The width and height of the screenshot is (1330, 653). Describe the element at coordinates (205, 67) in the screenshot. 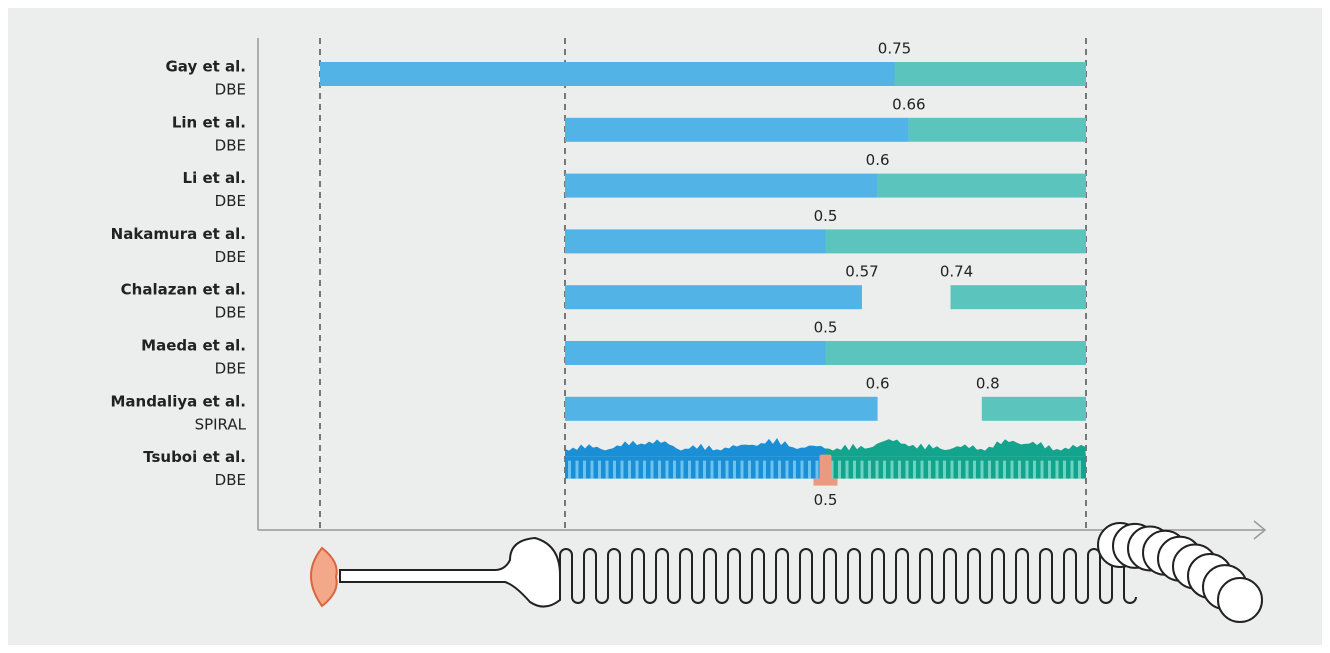

I see `study-name: Gay et al.` at that location.